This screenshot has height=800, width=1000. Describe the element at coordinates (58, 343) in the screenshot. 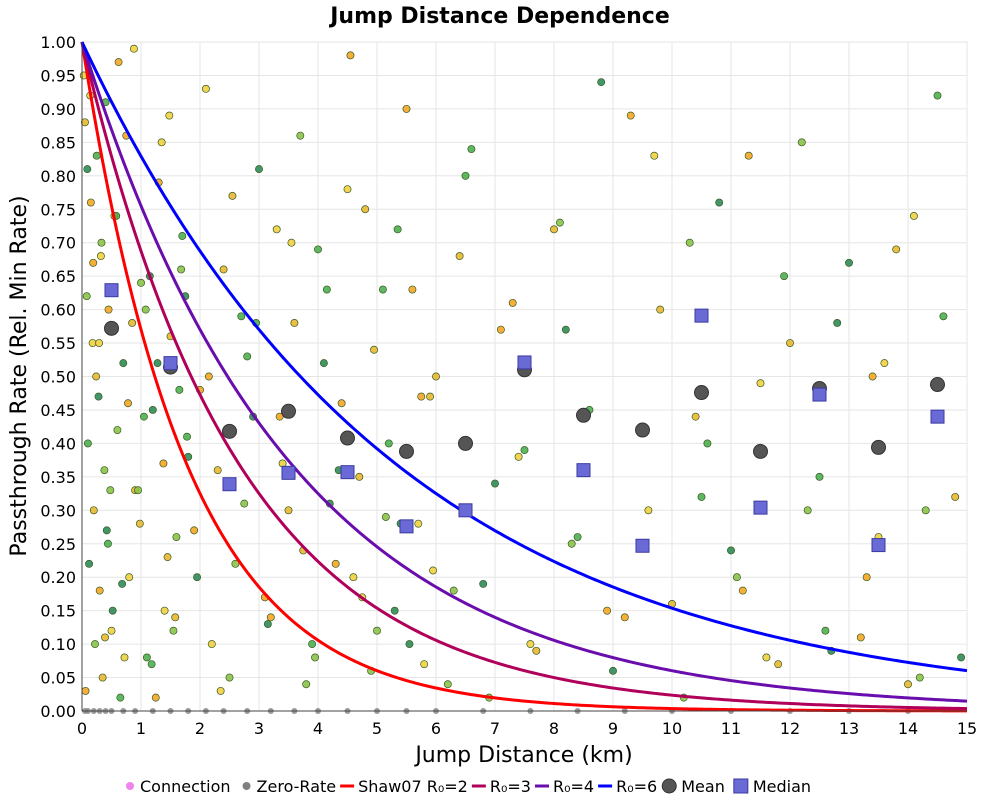

I see `y-tick-label: 0.55` at that location.